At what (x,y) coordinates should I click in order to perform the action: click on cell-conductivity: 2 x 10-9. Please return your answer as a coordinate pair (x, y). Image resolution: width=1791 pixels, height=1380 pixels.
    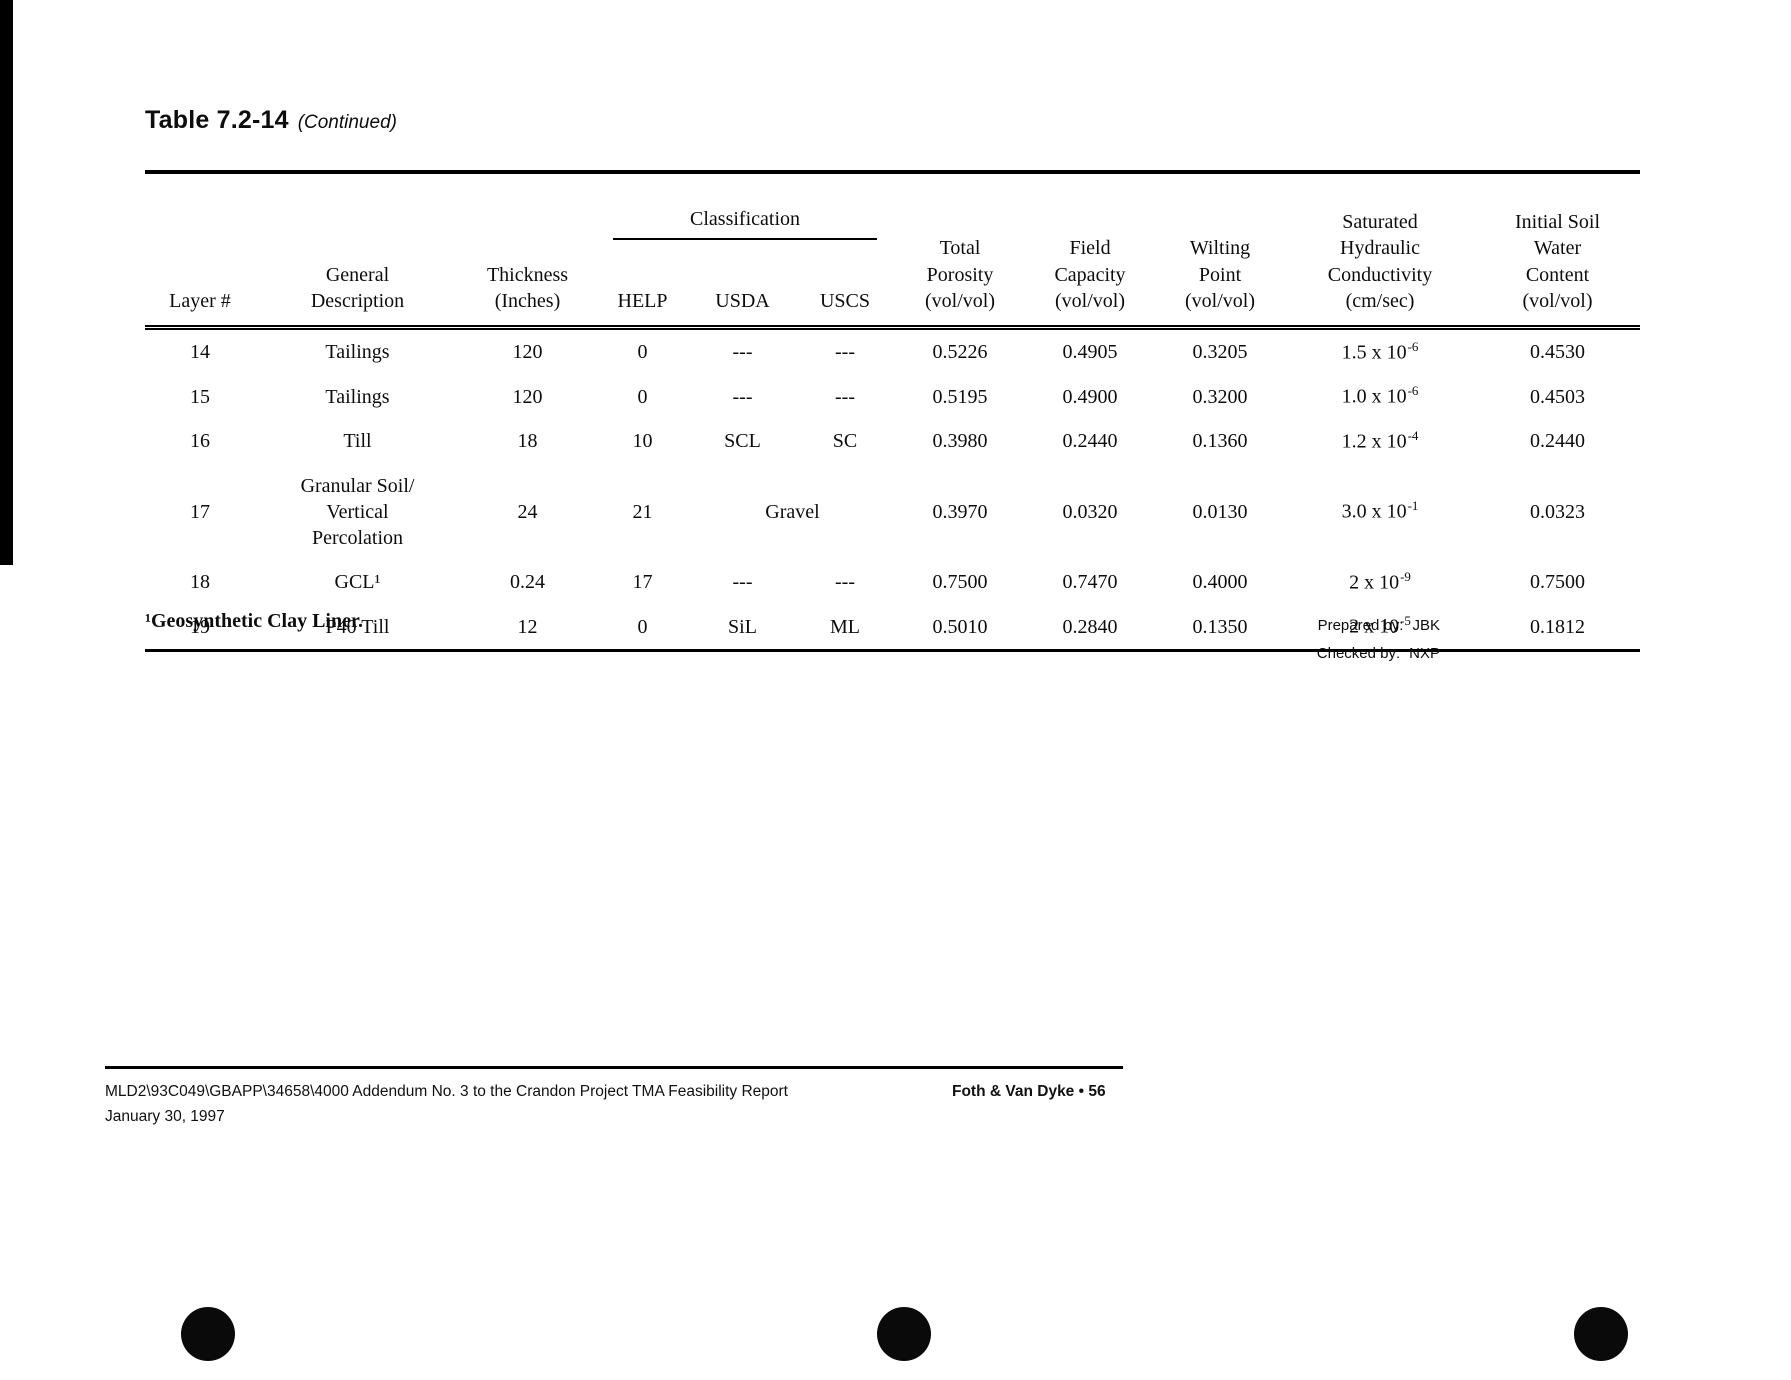
    Looking at the image, I should click on (1380, 582).